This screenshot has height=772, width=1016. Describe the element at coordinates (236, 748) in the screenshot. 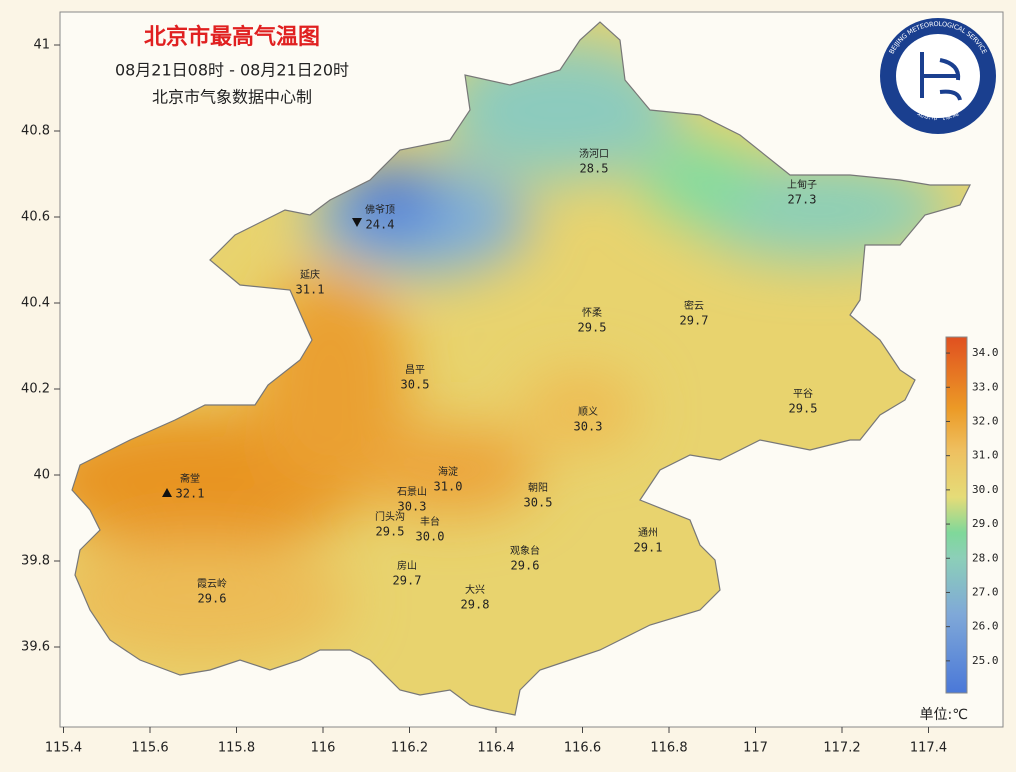

I see `x-tick-label: 115.8` at that location.